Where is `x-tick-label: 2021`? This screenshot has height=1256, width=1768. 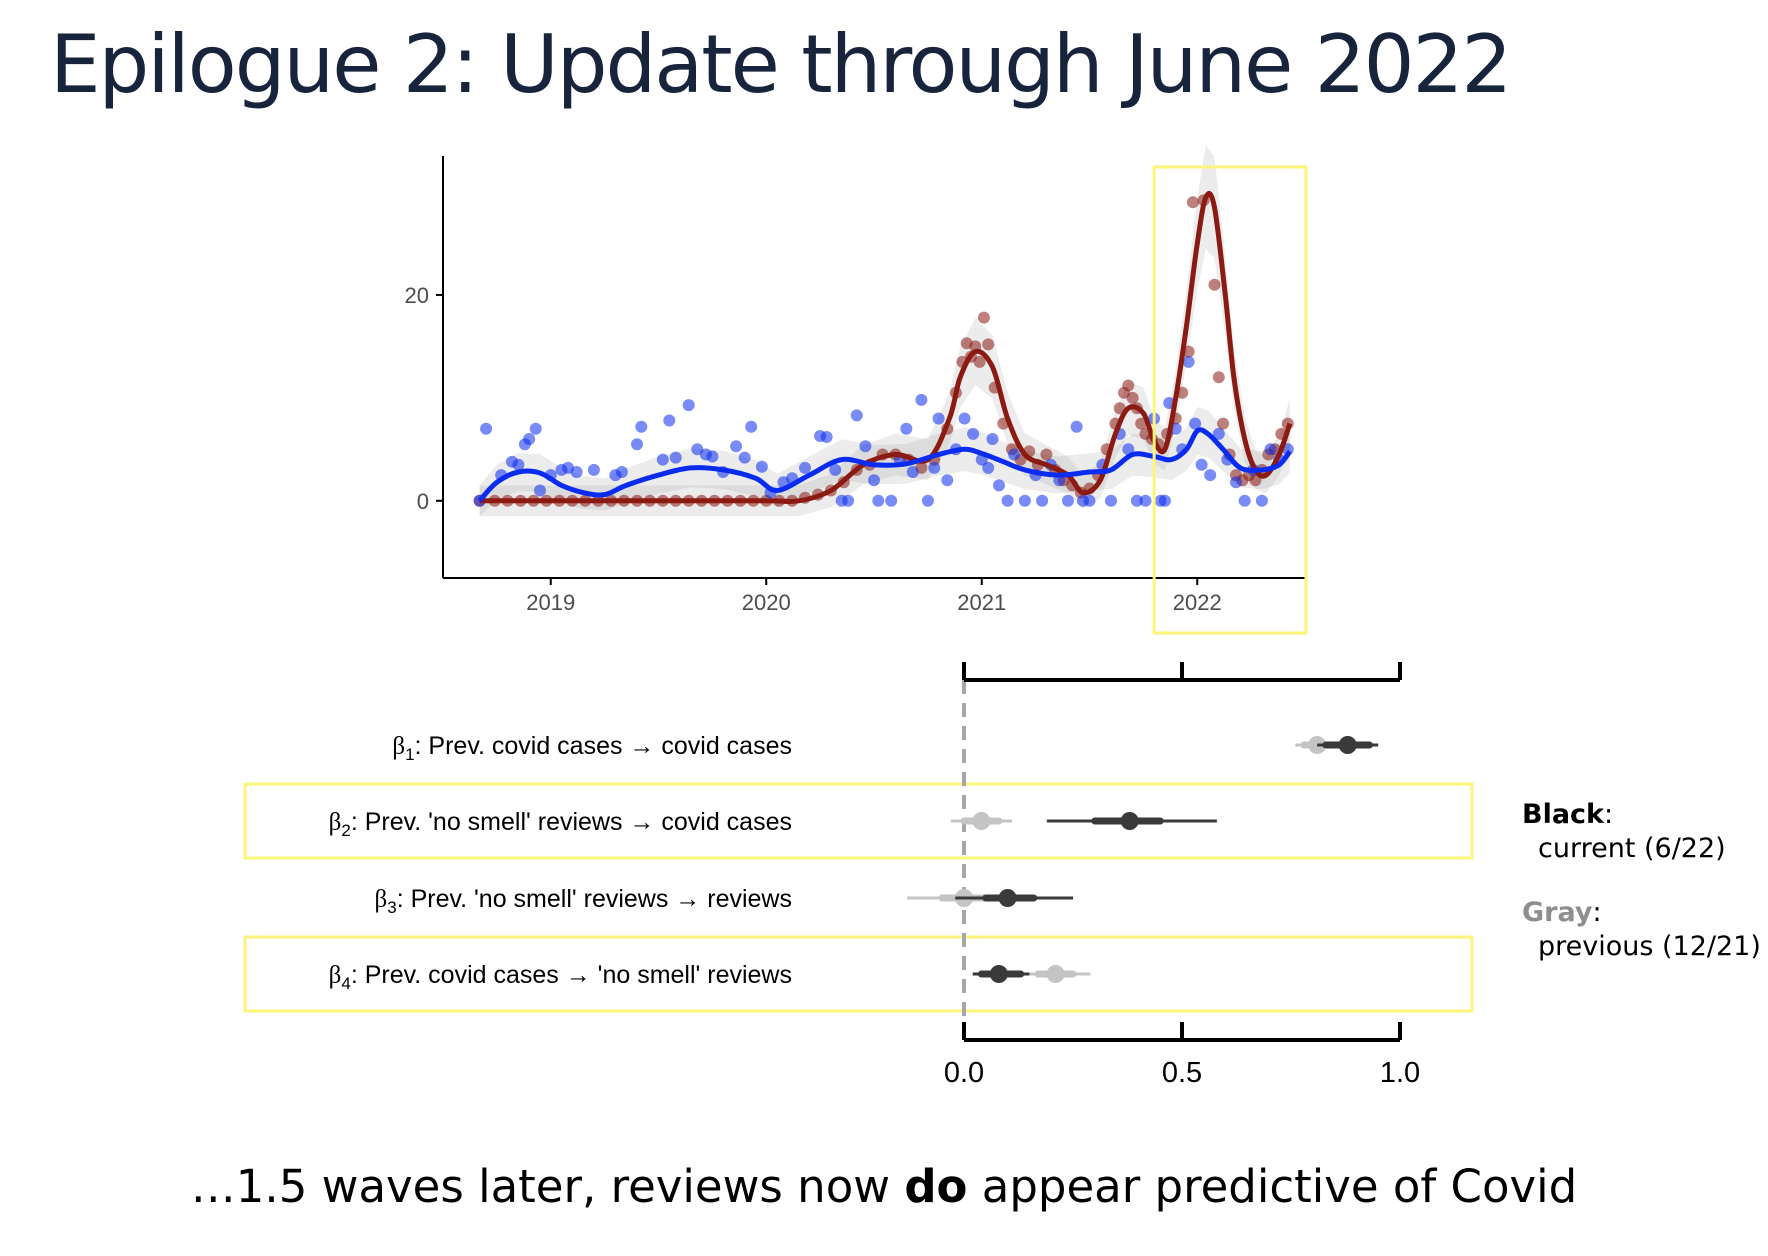 x-tick-label: 2021 is located at coordinates (981, 602).